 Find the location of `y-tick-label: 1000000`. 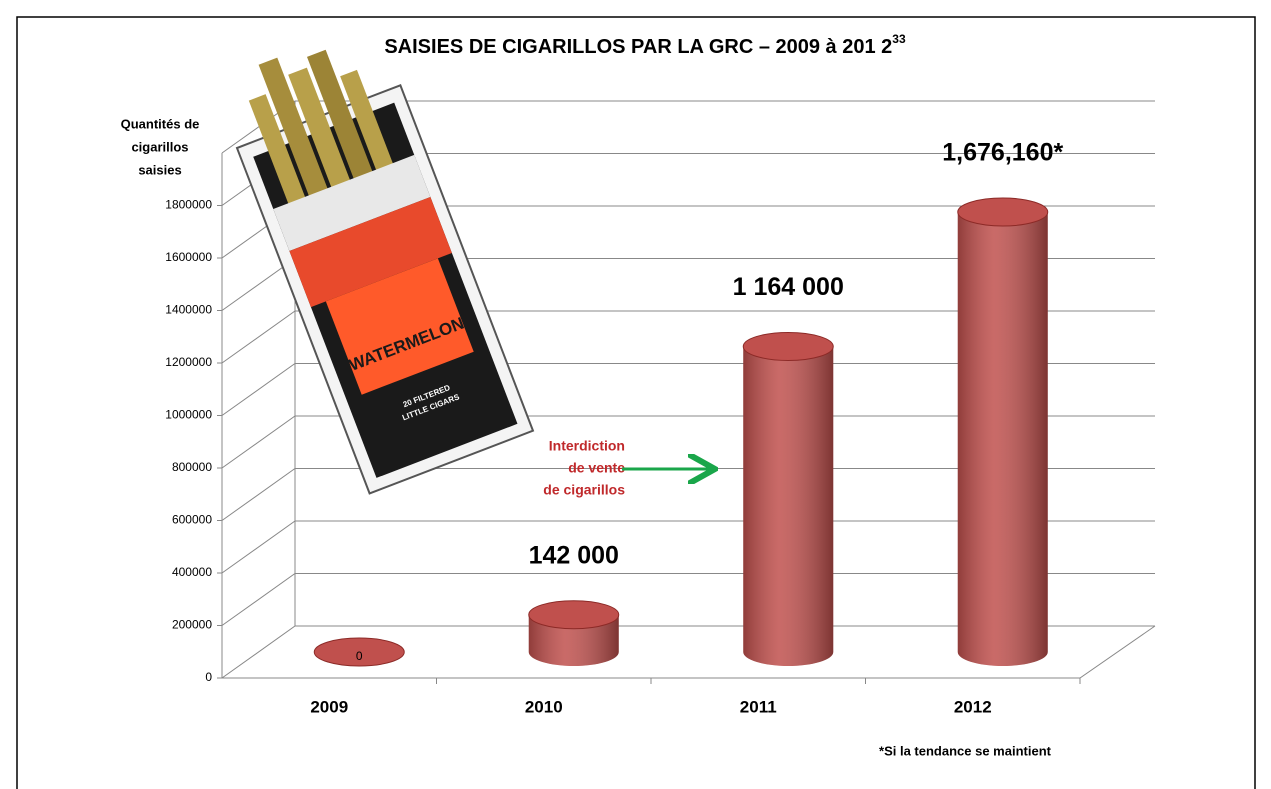

y-tick-label: 1000000 is located at coordinates (188, 415).